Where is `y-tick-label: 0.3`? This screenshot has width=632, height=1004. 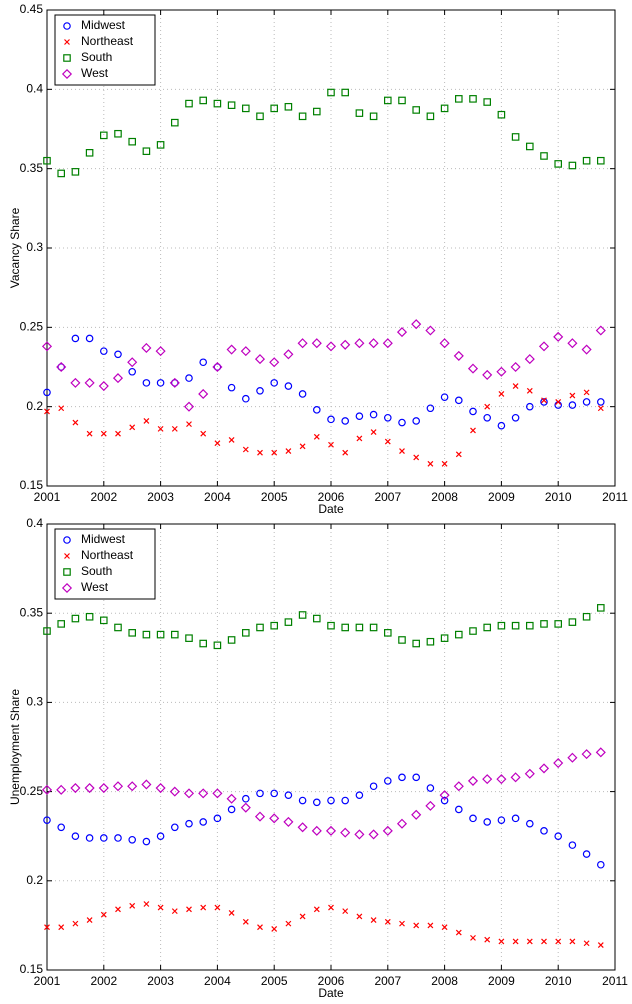 y-tick-label: 0.3 is located at coordinates (34, 247).